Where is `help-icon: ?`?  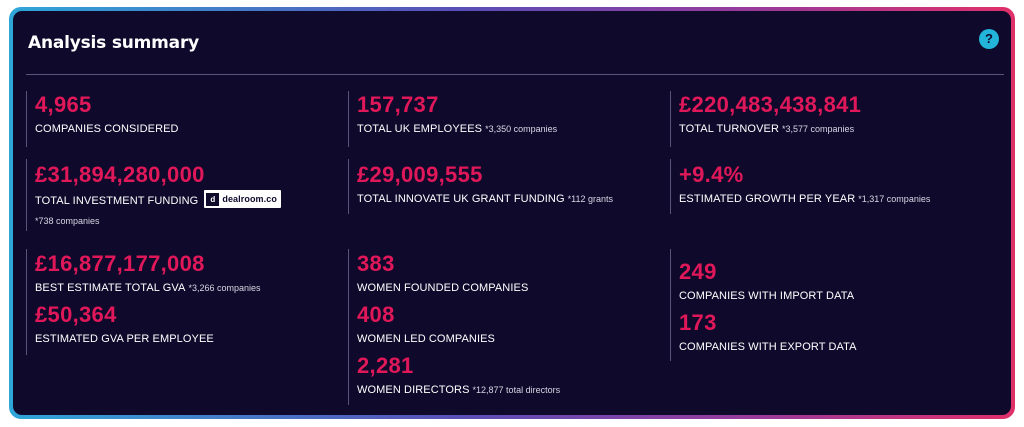
help-icon: ? is located at coordinates (989, 39).